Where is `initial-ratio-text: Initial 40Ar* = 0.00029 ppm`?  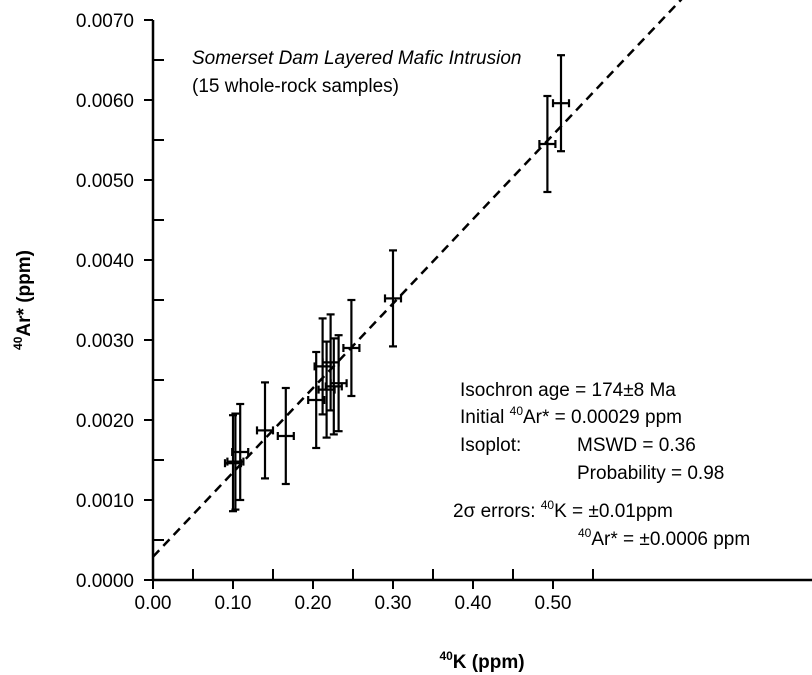
initial-ratio-text: Initial 40Ar* = 0.00029 ppm is located at coordinates (571, 416).